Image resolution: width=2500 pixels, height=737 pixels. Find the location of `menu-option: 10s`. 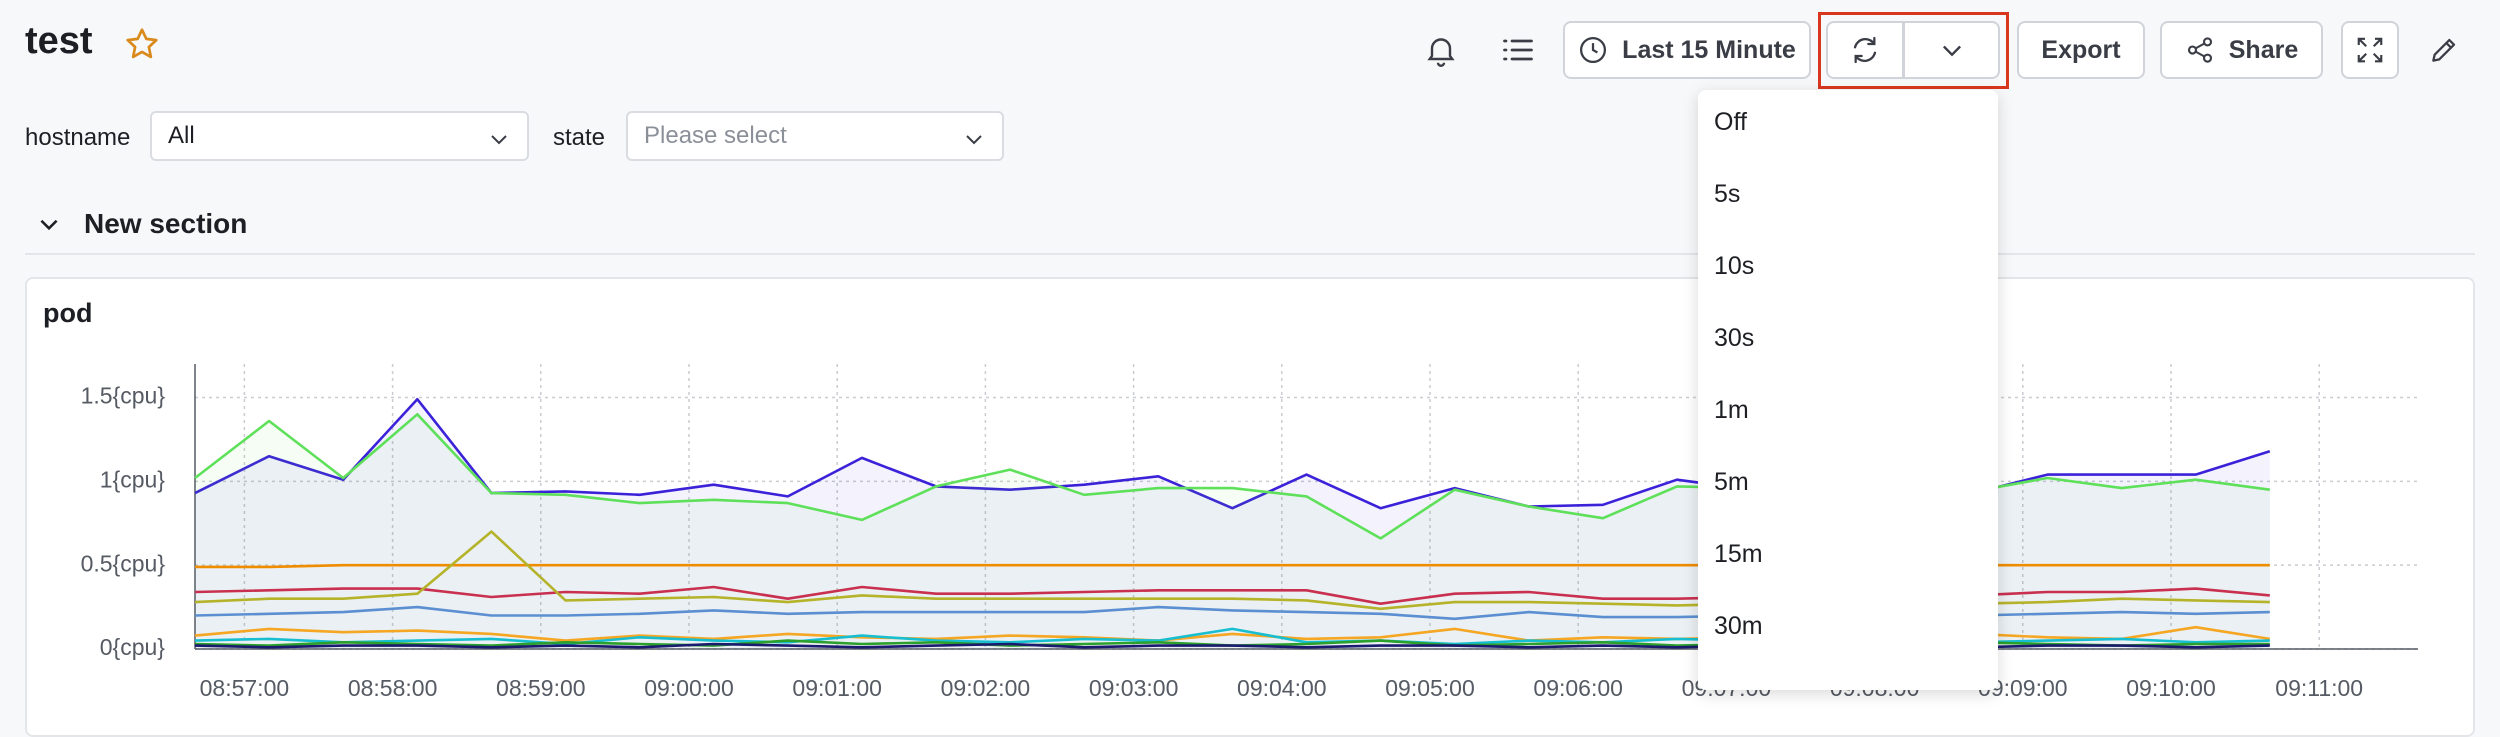

menu-option: 10s is located at coordinates (1734, 266).